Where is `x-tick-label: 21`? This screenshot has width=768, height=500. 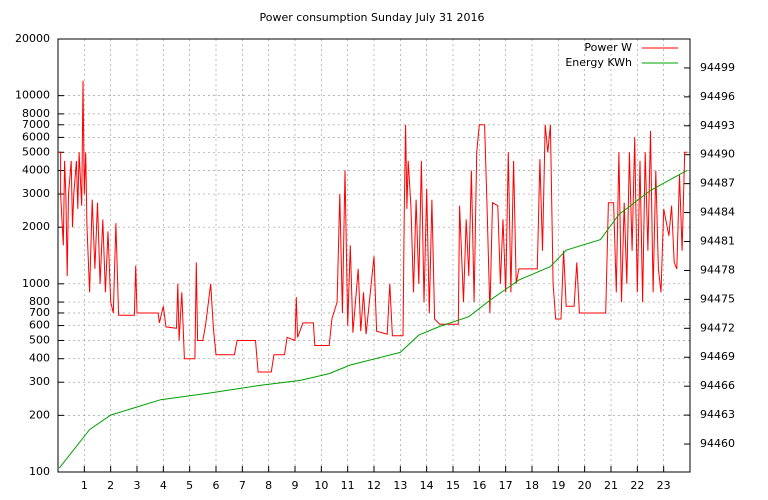 x-tick-label: 21 is located at coordinates (611, 485).